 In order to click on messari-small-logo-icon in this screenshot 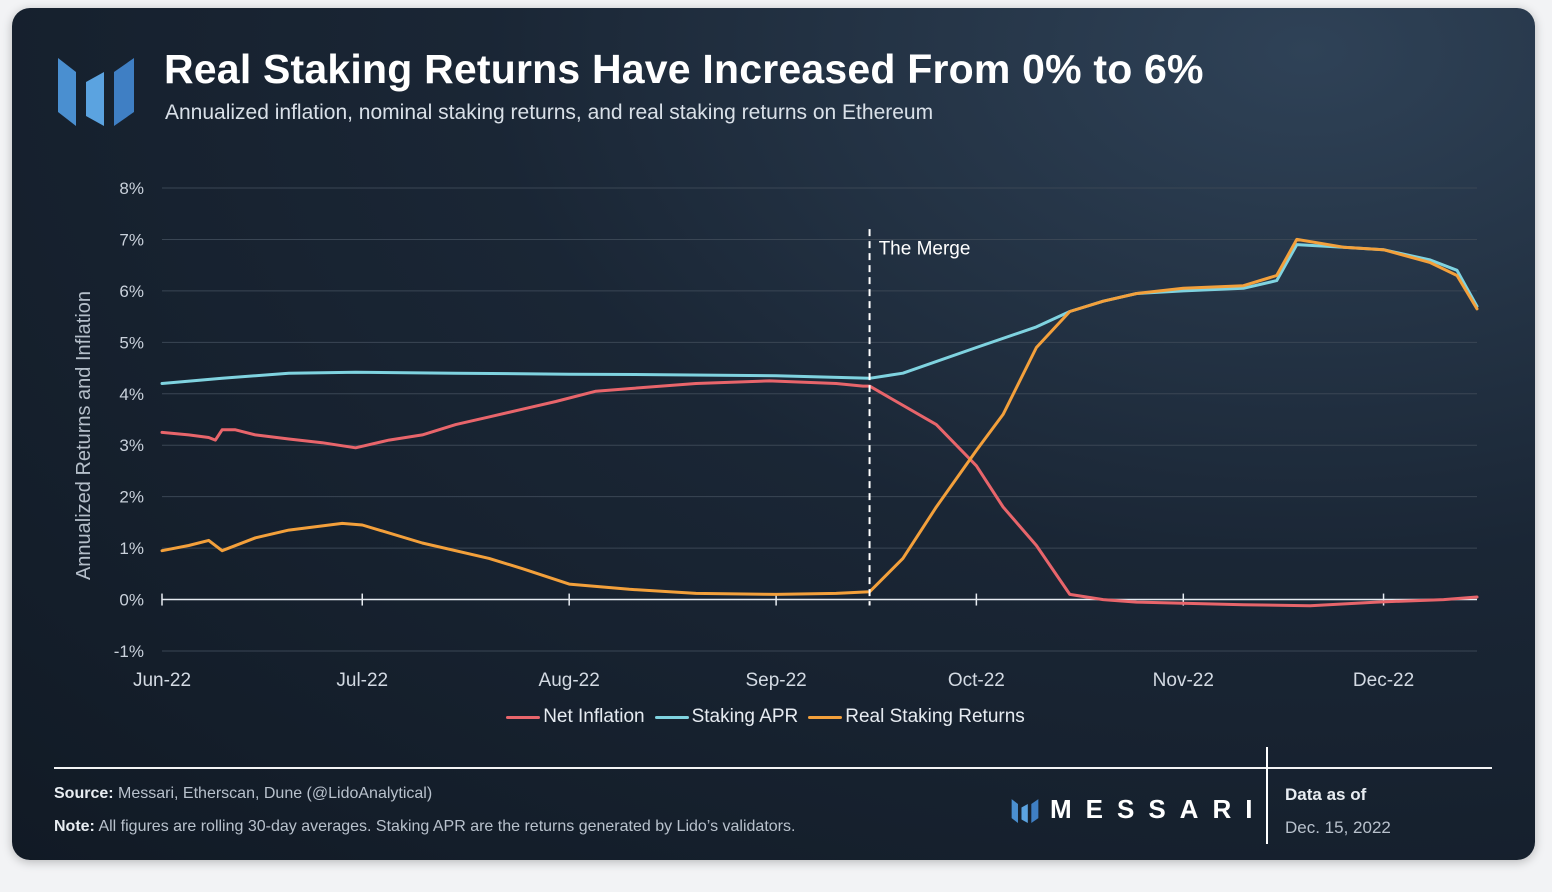, I will do `click(1025, 810)`.